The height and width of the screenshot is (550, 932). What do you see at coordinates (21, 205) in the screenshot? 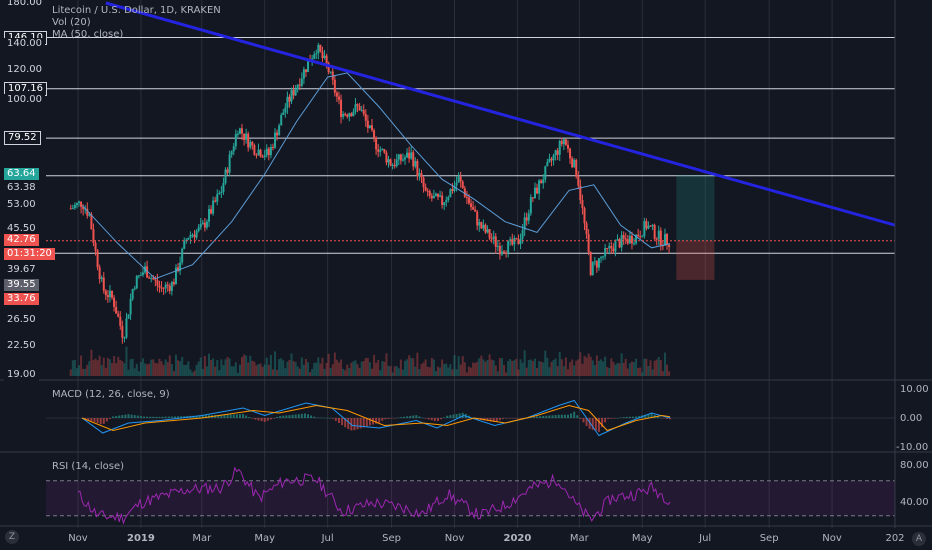
I see `price-label-9: 53.00` at bounding box center [21, 205].